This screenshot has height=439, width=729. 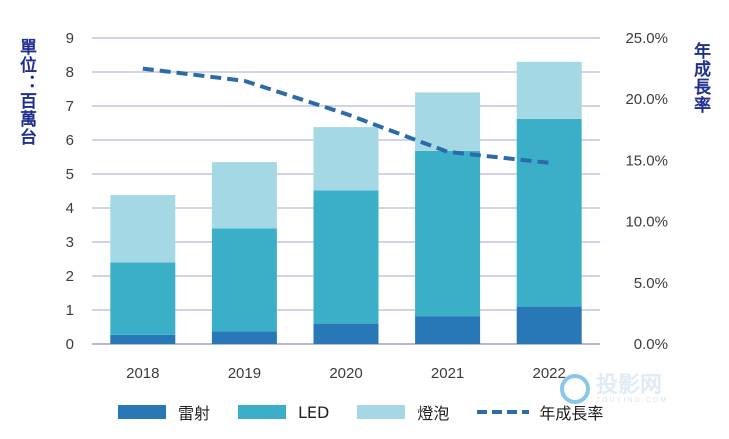 I want to click on legend-item-led: LED, so click(x=283, y=412).